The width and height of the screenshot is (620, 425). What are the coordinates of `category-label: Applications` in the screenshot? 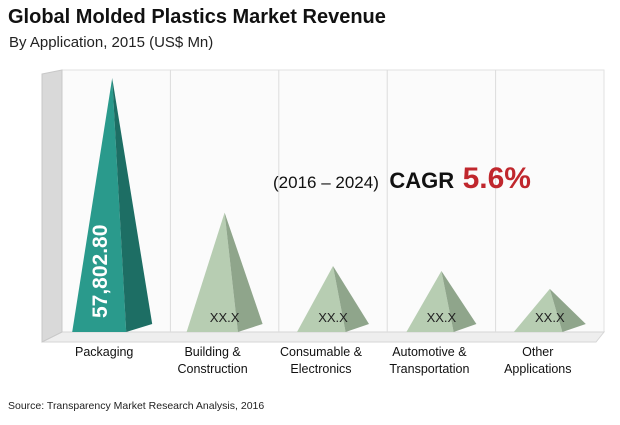 It's located at (537, 369).